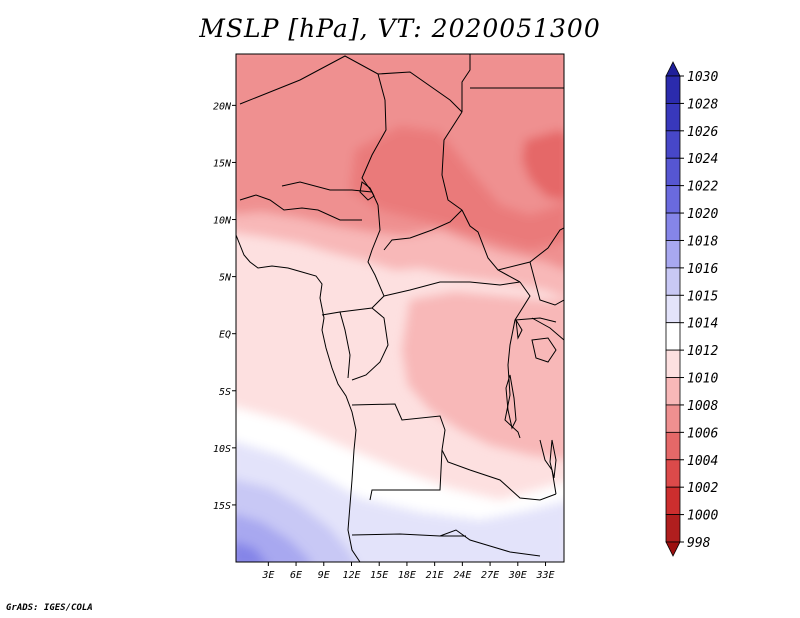  Describe the element at coordinates (702, 296) in the screenshot. I see `colorbar-label: 1015` at that location.